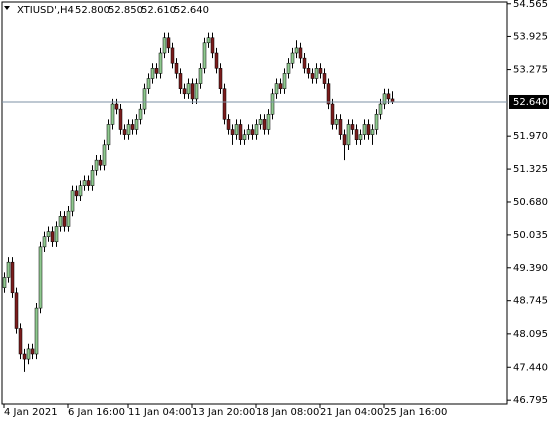 The width and height of the screenshot is (551, 424). Describe the element at coordinates (530, 301) in the screenshot. I see `y-tick-label: 48.745` at that location.